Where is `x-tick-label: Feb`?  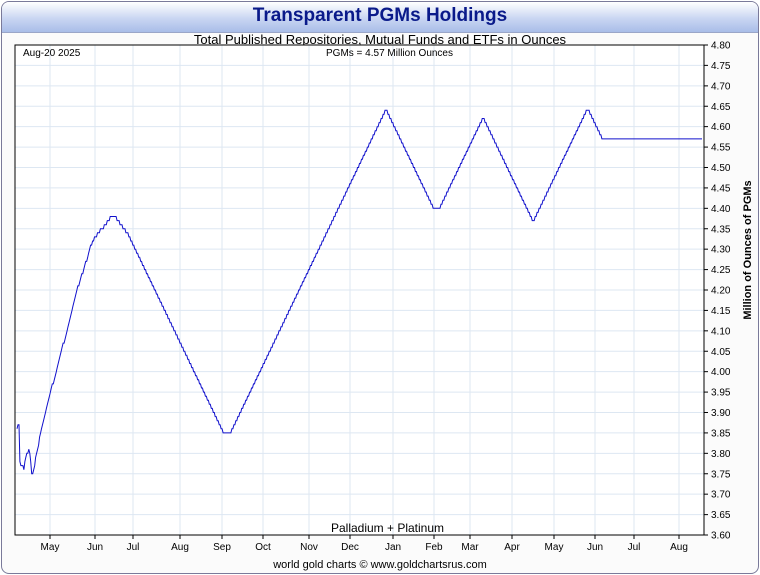
x-tick-label: Feb is located at coordinates (434, 547).